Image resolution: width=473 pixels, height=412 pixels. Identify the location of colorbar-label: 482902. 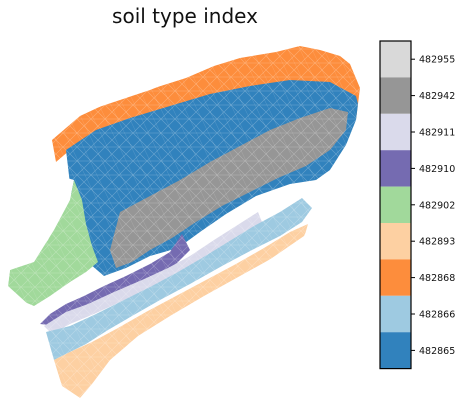
(437, 205).